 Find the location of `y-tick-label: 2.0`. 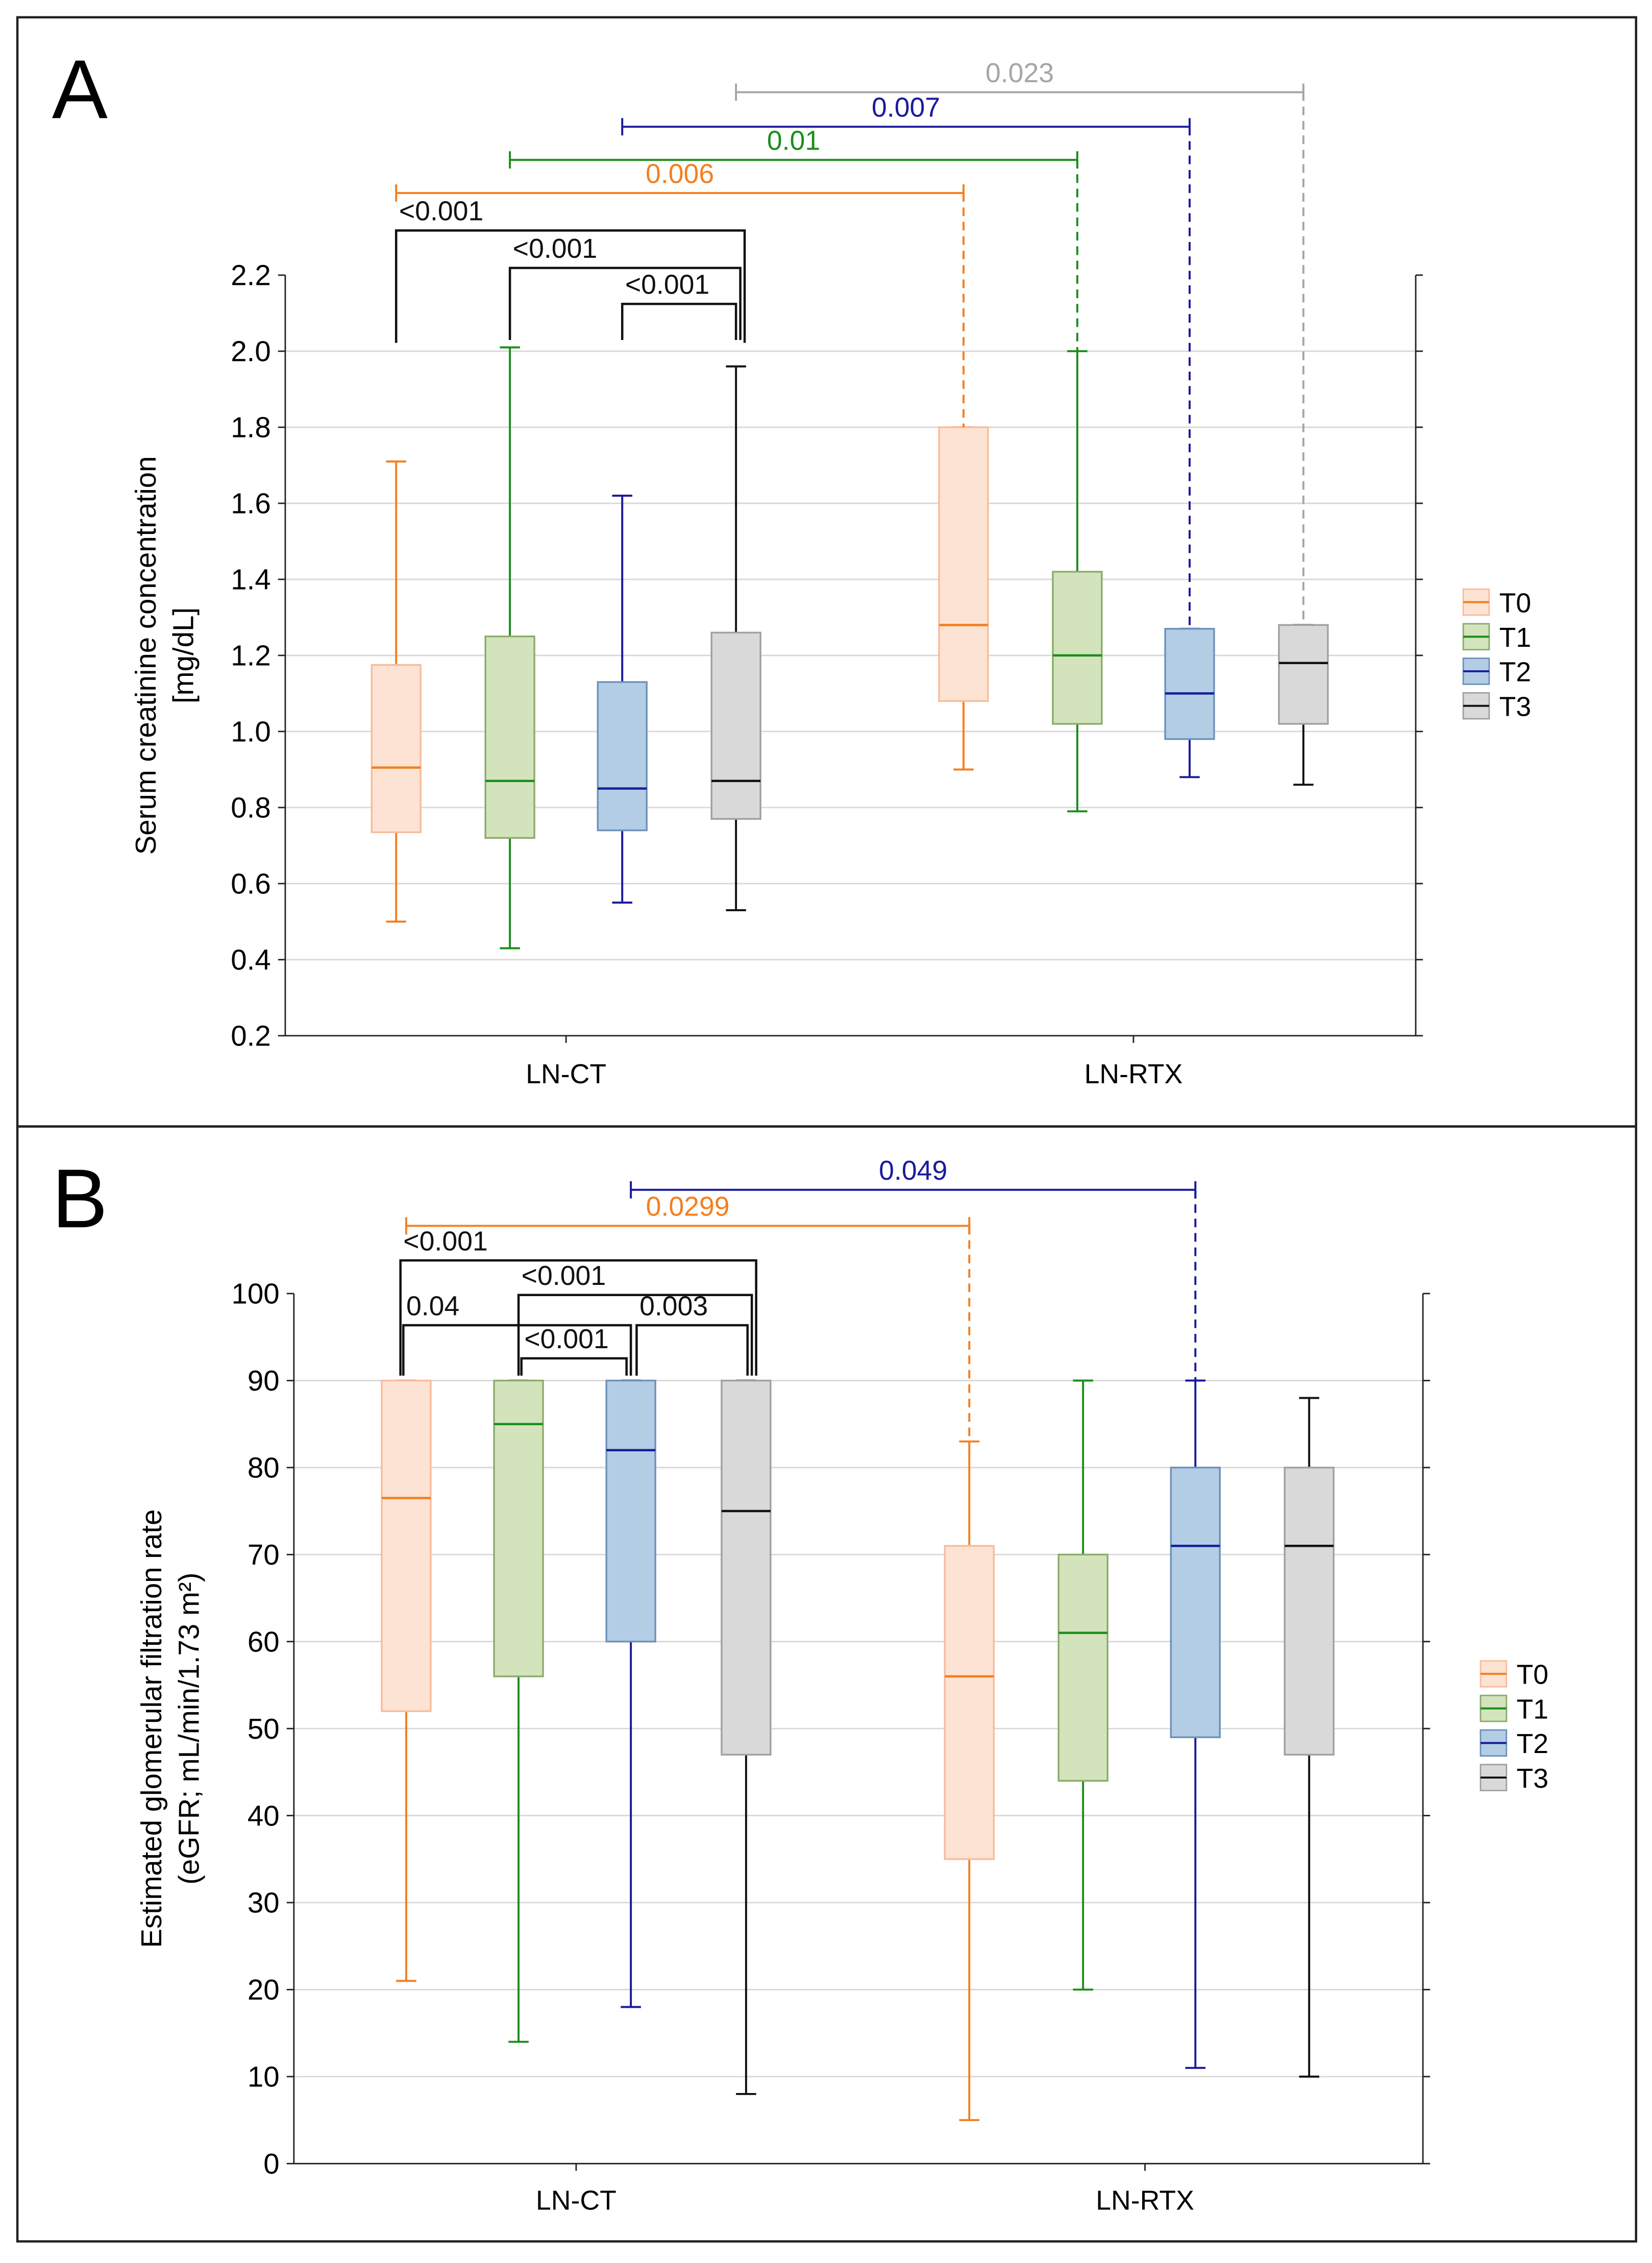

y-tick-label: 2.0 is located at coordinates (250, 351).